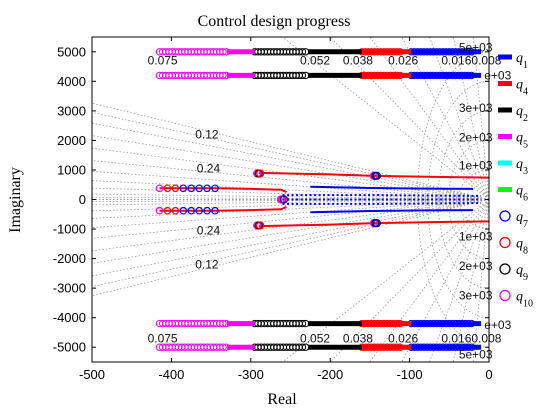 This screenshot has width=550, height=419. I want to click on legend-label: q3, so click(522, 167).